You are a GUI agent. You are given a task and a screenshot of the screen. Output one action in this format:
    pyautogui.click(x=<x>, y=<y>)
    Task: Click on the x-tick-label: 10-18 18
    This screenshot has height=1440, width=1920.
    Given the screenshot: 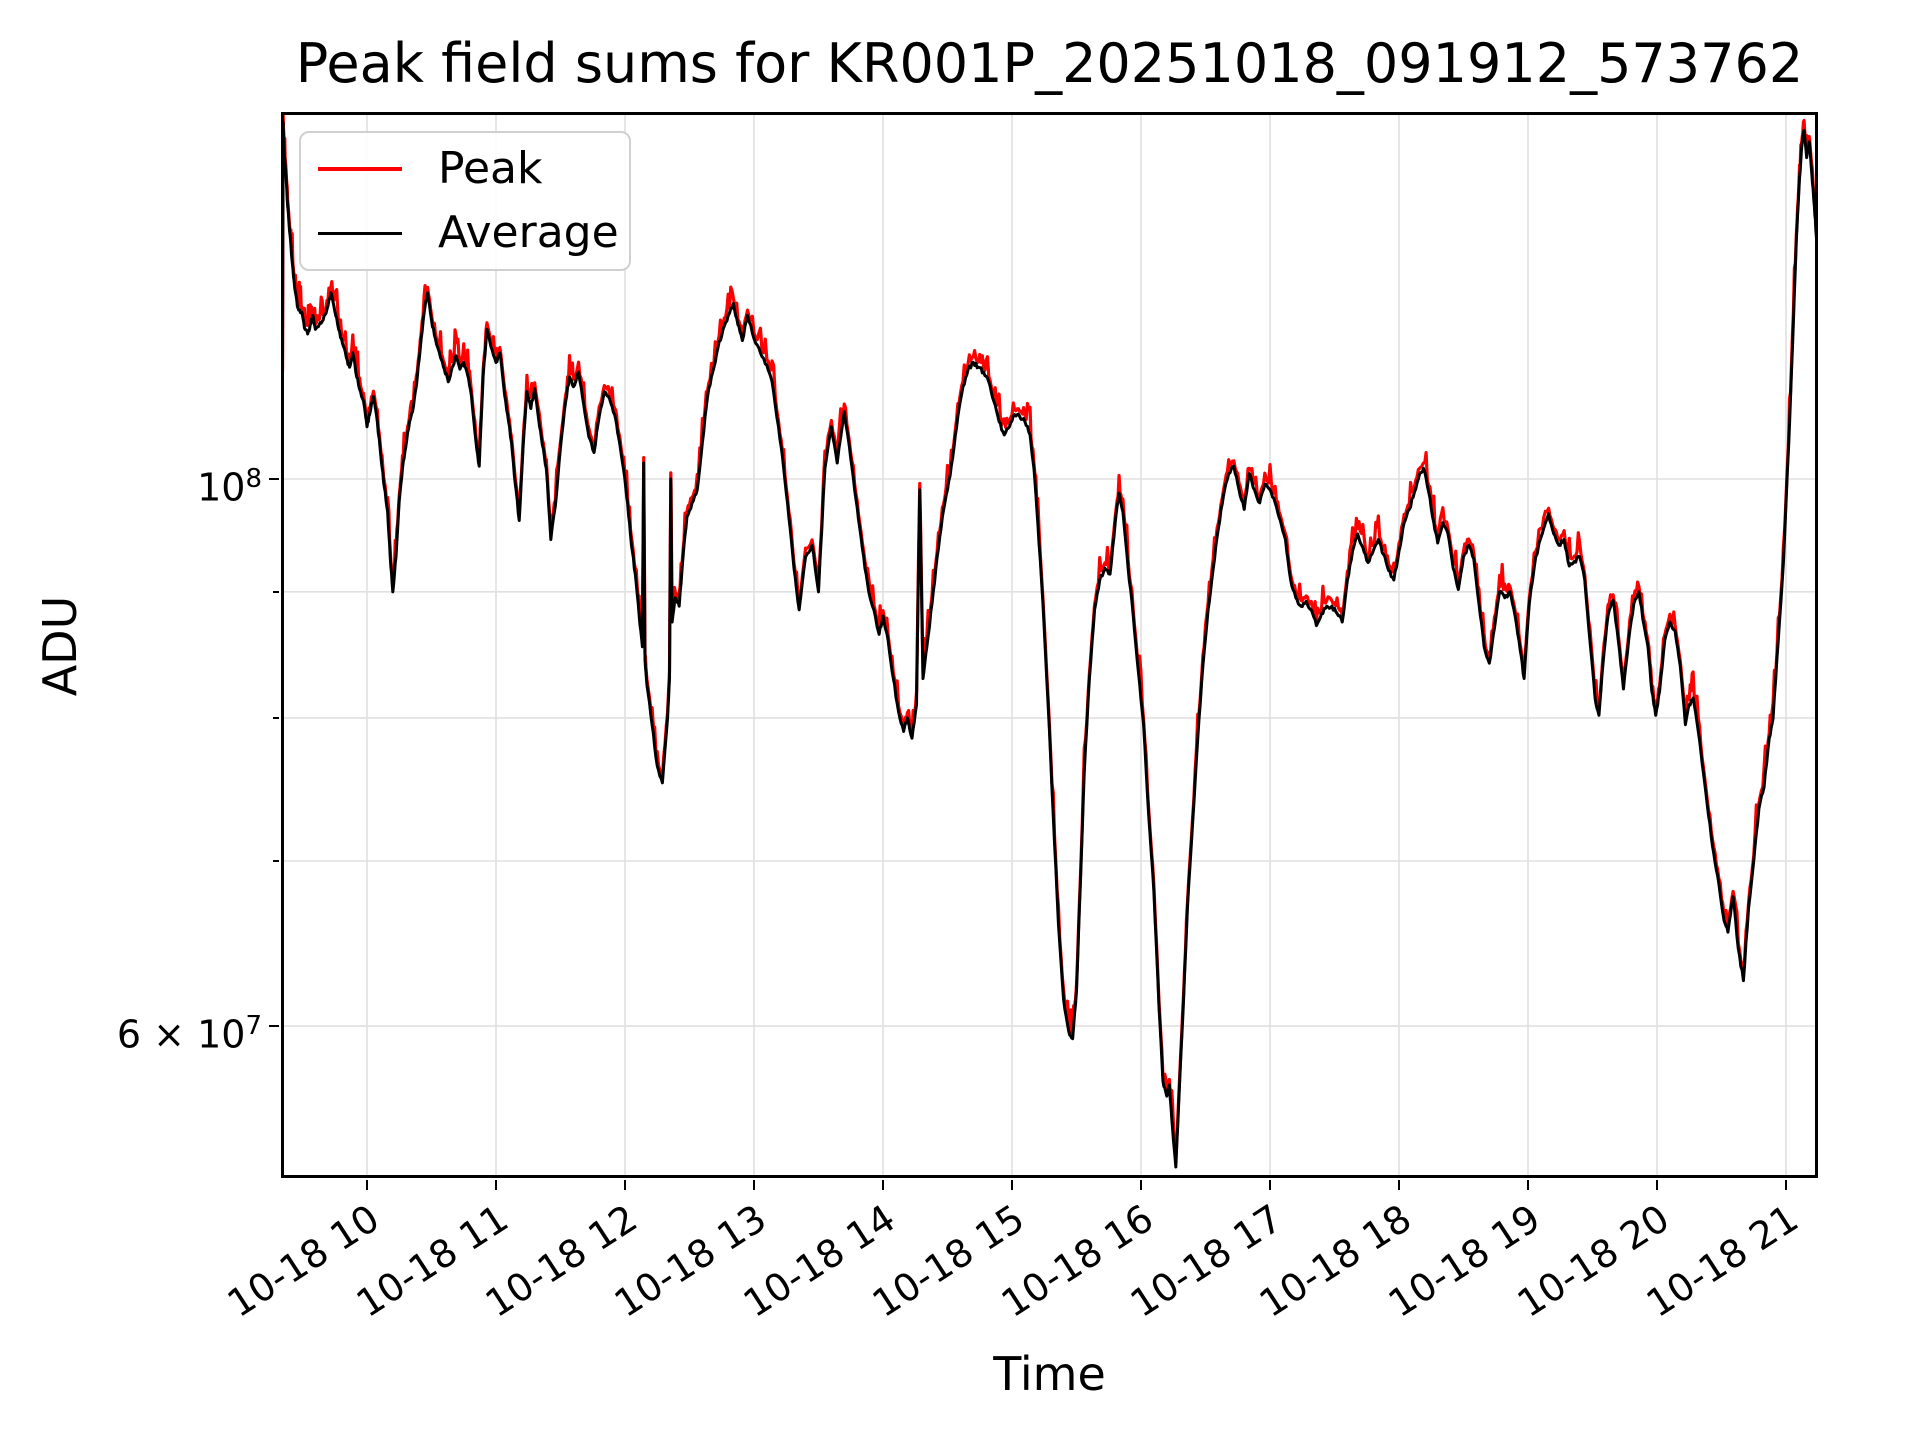 What is the action you would take?
    pyautogui.click(x=1335, y=1261)
    